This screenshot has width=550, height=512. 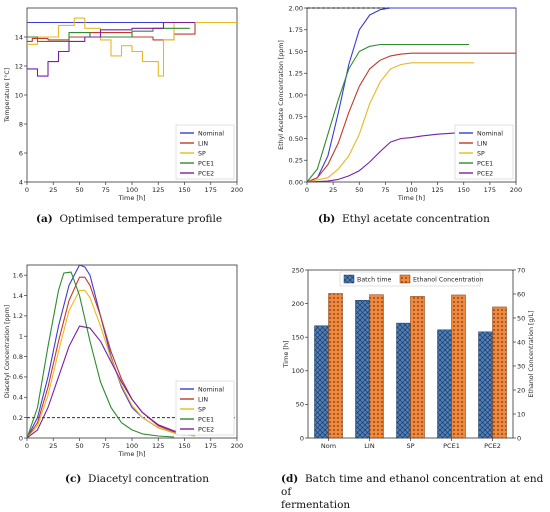 What do you see at coordinates (296, 95) in the screenshot?
I see `y-tick-label: 1.00` at bounding box center [296, 95].